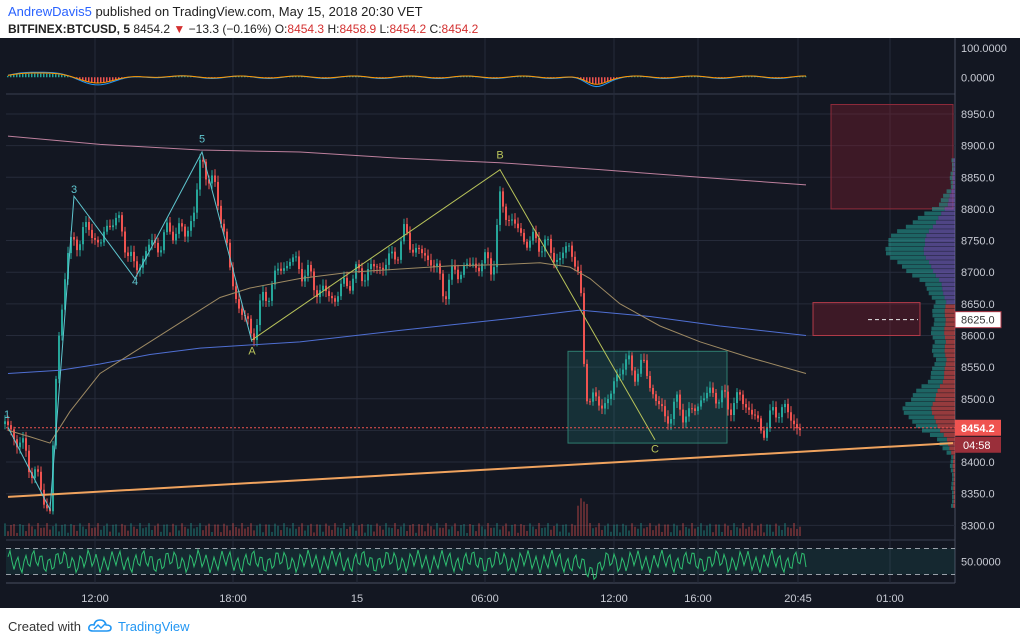 The width and height of the screenshot is (1020, 643). What do you see at coordinates (407, 160) in the screenshot?
I see `moving-average-long` at bounding box center [407, 160].